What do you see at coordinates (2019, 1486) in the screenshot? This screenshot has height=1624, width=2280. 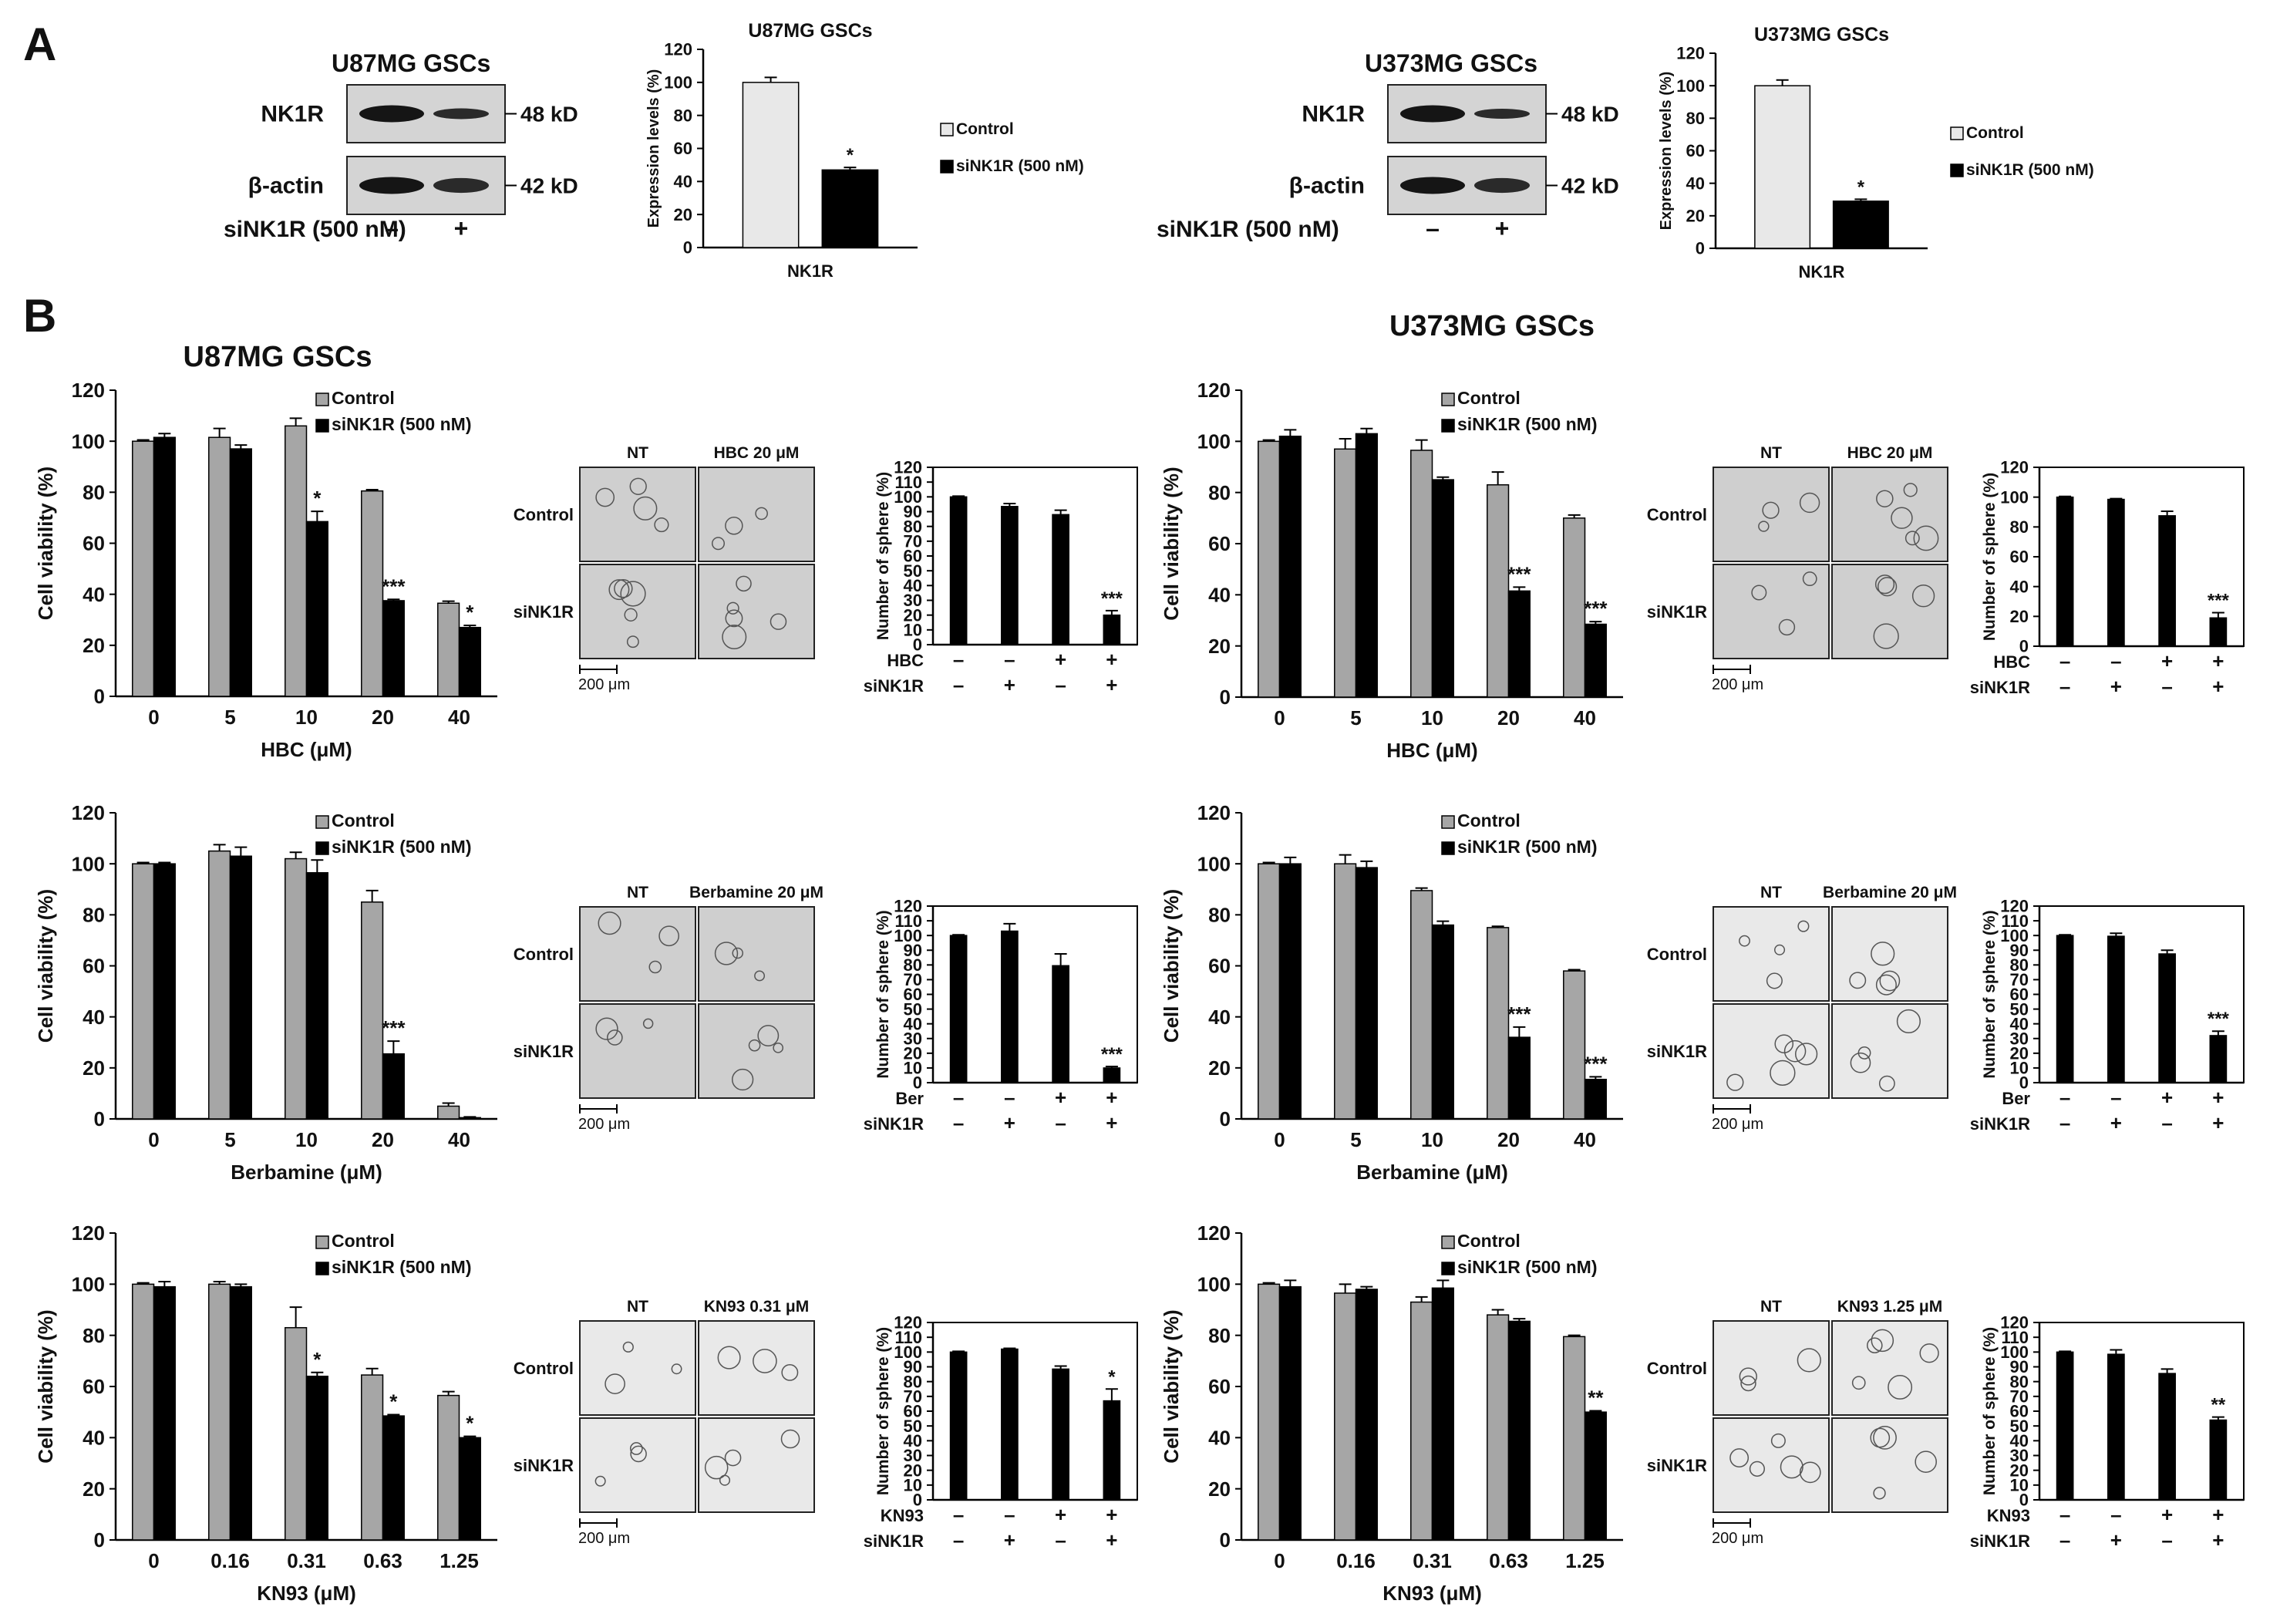 I see `y-tick-label: 10` at bounding box center [2019, 1486].